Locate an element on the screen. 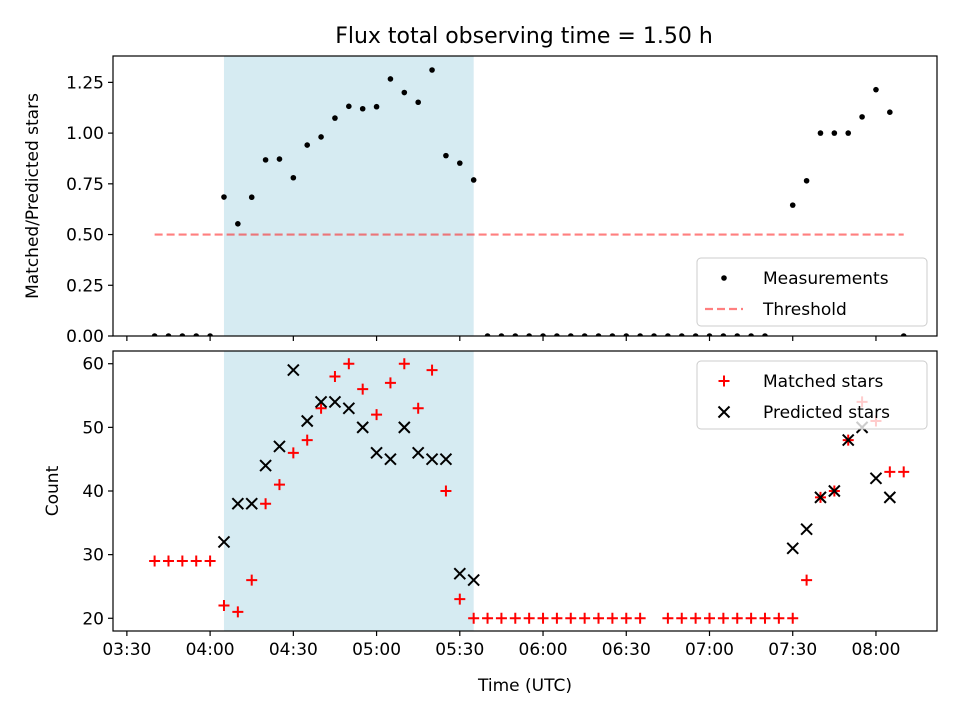  x-tick-label: 08:00 is located at coordinates (875, 650).